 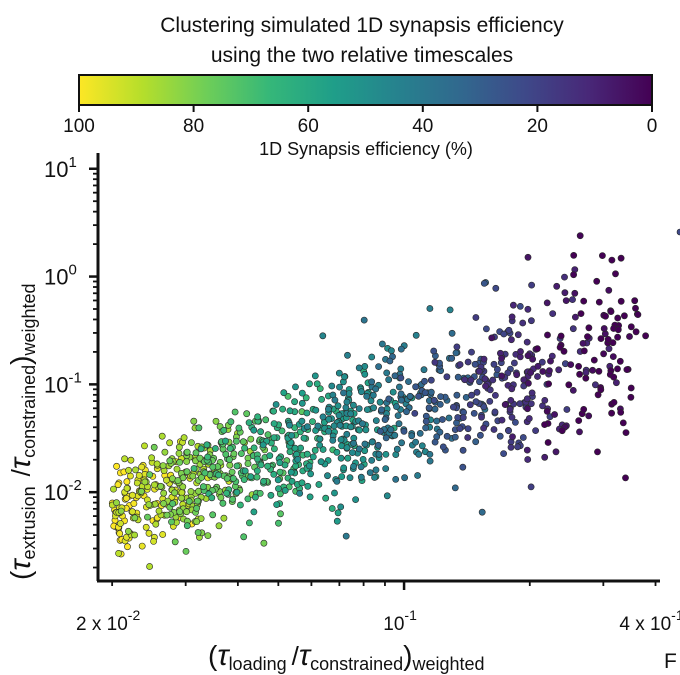 What do you see at coordinates (649, 621) in the screenshot?
I see `x-tick-label: 4 x 10⁻¹` at bounding box center [649, 621].